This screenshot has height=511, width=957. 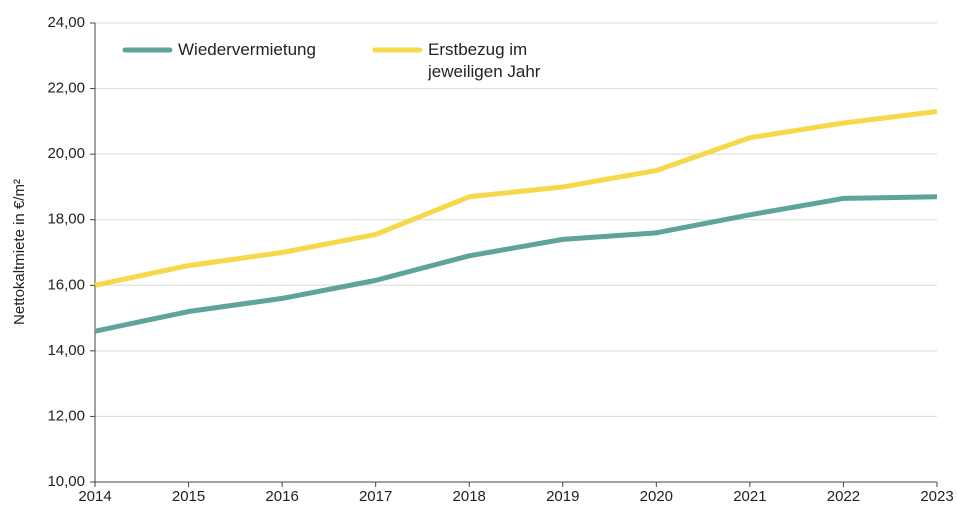 What do you see at coordinates (281, 496) in the screenshot?
I see `x-tick-label: 2016` at bounding box center [281, 496].